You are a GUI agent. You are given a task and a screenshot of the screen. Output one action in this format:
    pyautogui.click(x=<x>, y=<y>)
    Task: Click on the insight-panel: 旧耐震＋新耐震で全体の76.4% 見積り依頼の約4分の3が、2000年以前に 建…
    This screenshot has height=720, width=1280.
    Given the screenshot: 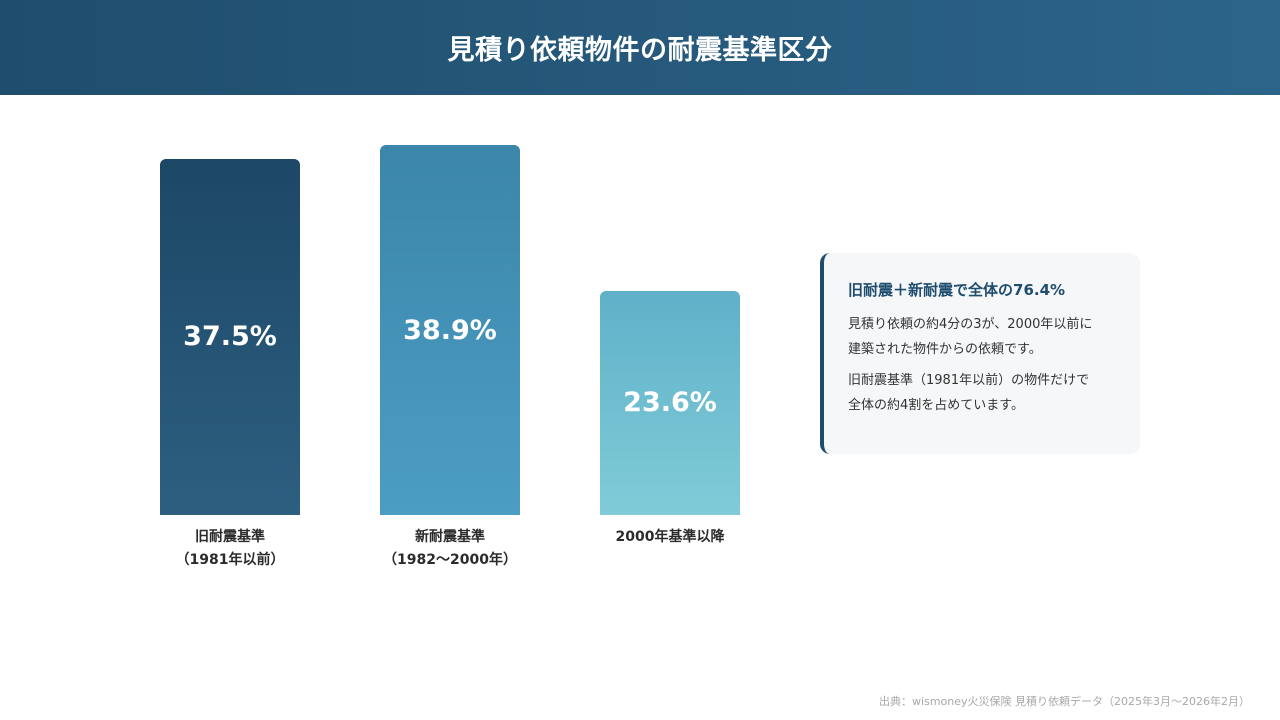 What is the action you would take?
    pyautogui.click(x=980, y=353)
    